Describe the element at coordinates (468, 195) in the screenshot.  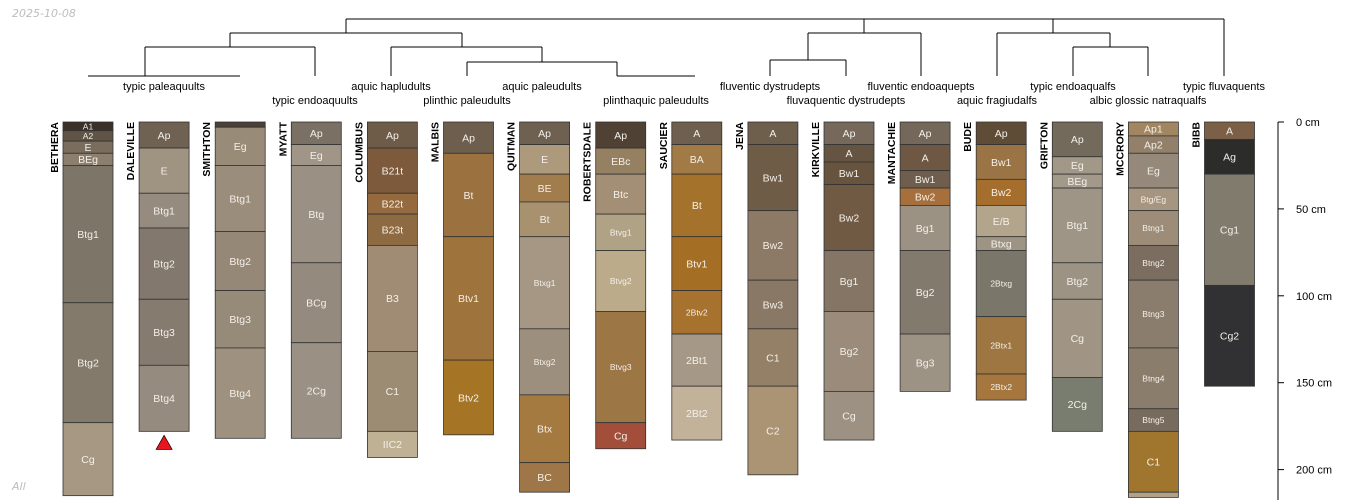
I see `horizon-malbis-bt` at that location.